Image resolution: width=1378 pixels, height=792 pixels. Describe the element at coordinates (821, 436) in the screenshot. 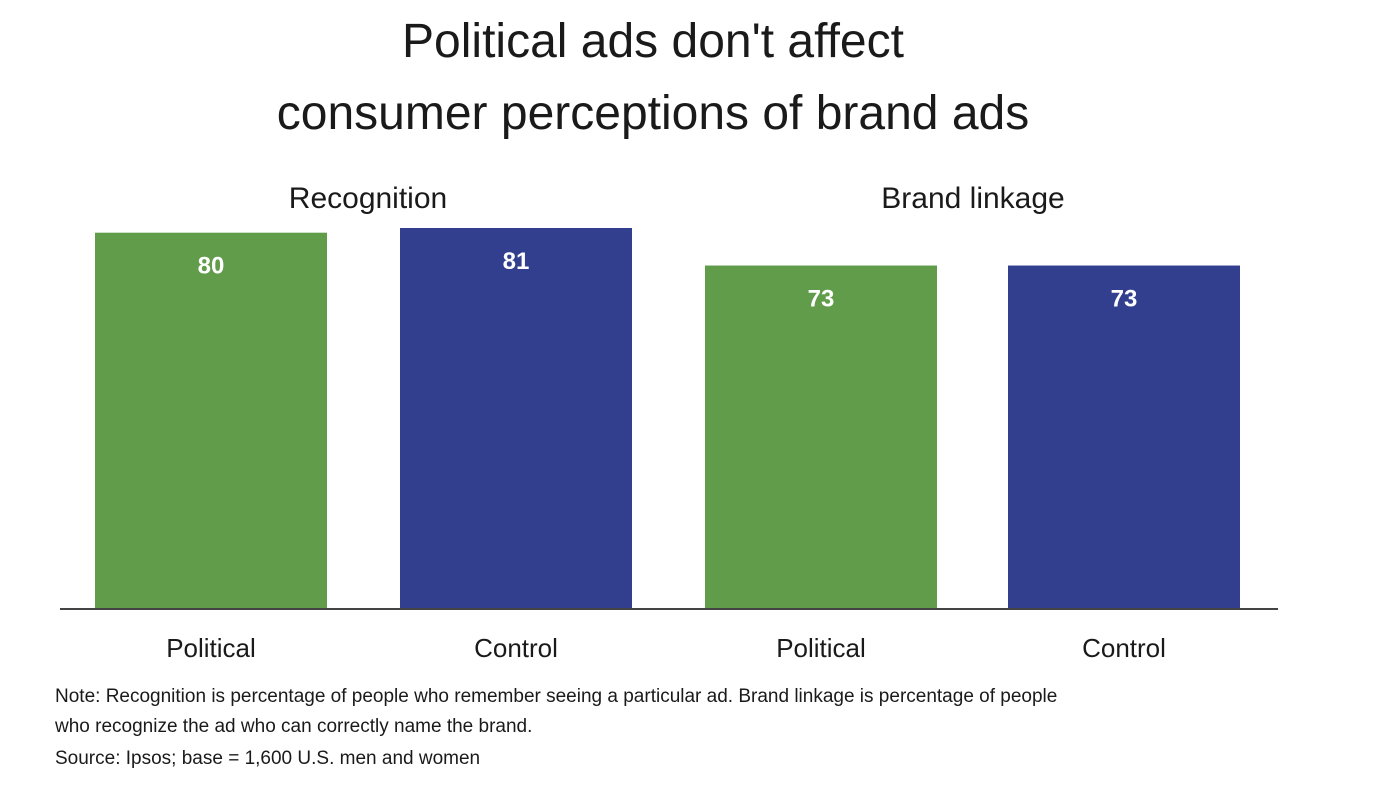

I see `bar-brand-linkage-political` at that location.